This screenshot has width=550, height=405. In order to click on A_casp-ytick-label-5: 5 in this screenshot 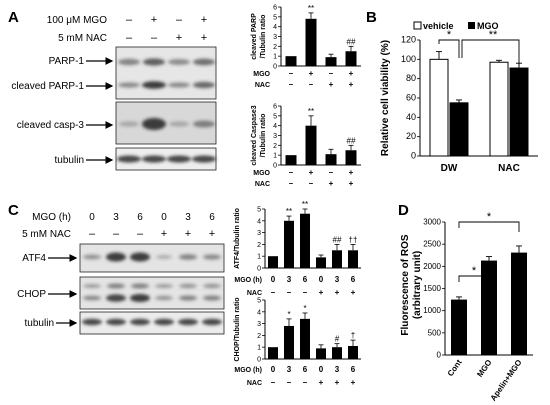, I will do `click(275, 116)`.